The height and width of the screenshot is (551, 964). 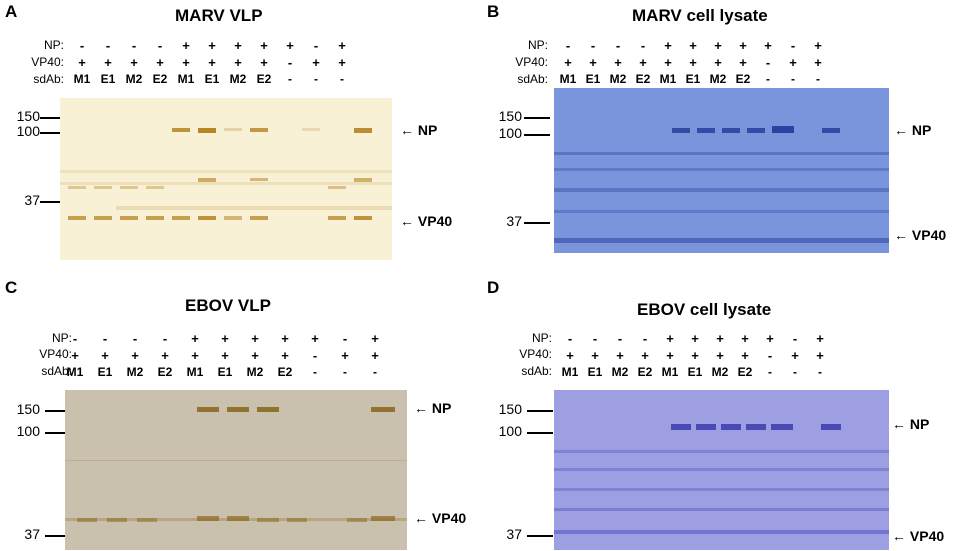 I want to click on np-lane-5: +, so click(x=670, y=338).